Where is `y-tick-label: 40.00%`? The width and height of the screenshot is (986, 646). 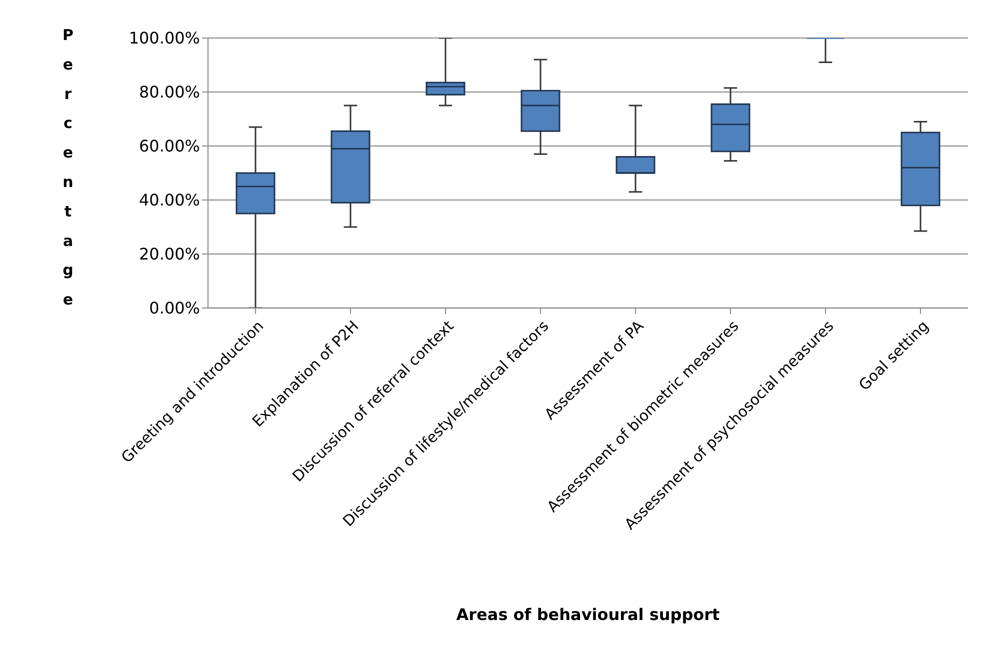
y-tick-label: 40.00% is located at coordinates (169, 200).